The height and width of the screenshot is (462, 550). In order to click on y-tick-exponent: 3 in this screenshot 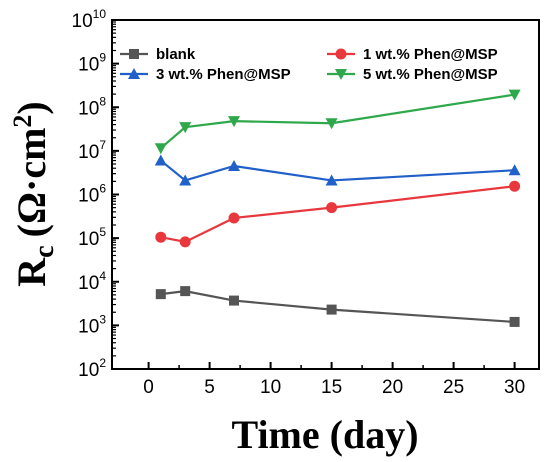, I will do `click(102, 319)`.